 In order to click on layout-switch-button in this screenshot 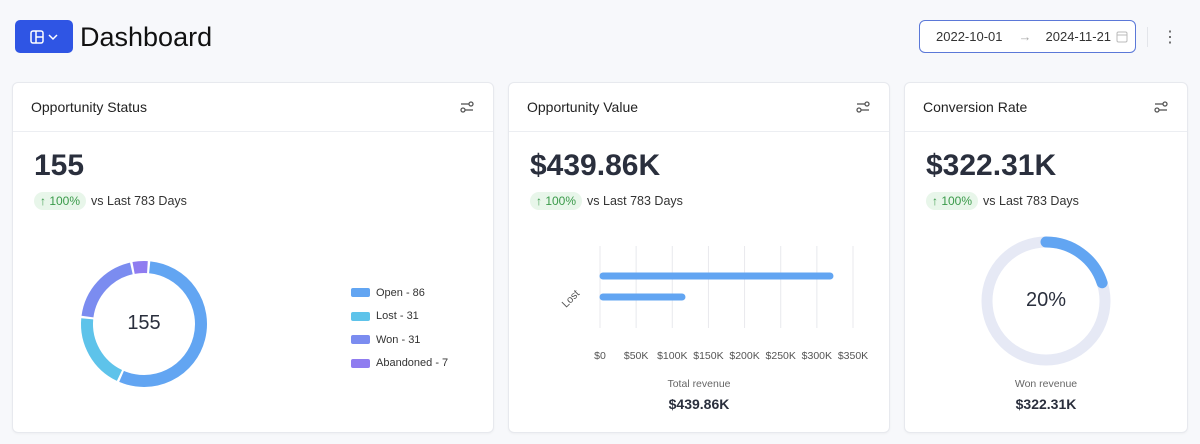, I will do `click(44, 36)`.